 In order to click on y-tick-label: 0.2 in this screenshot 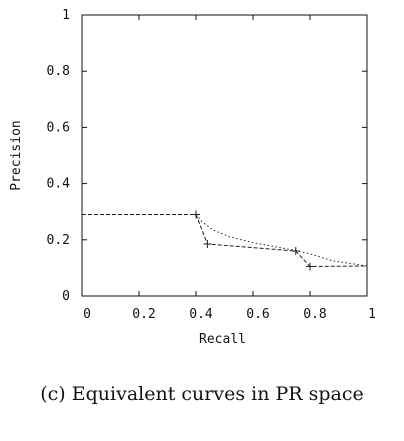, I will do `click(58, 240)`.